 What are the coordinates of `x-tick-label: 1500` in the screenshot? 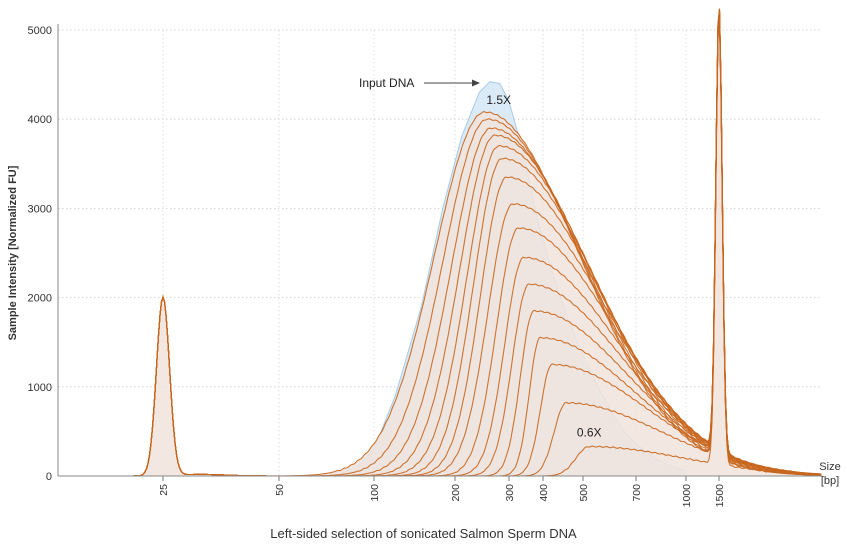 It's located at (720, 496).